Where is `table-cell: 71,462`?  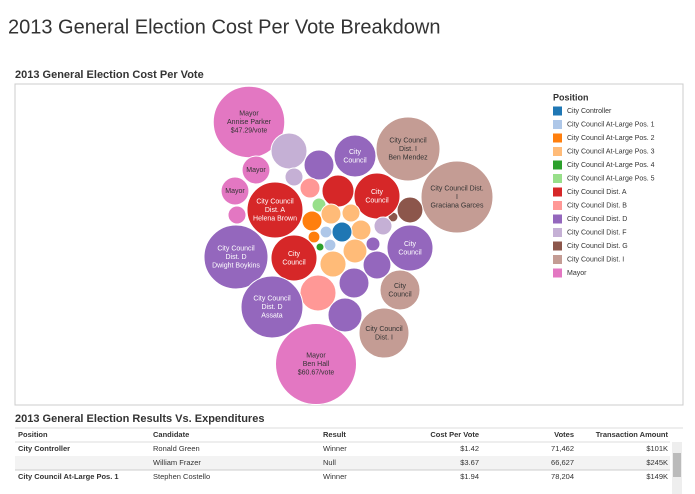
table-cell: 71,462 is located at coordinates (562, 448).